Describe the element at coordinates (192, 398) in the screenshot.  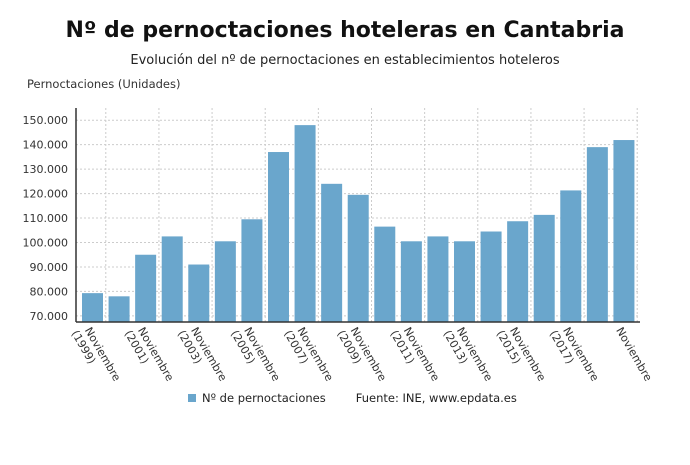
I see `legend-swatch` at that location.